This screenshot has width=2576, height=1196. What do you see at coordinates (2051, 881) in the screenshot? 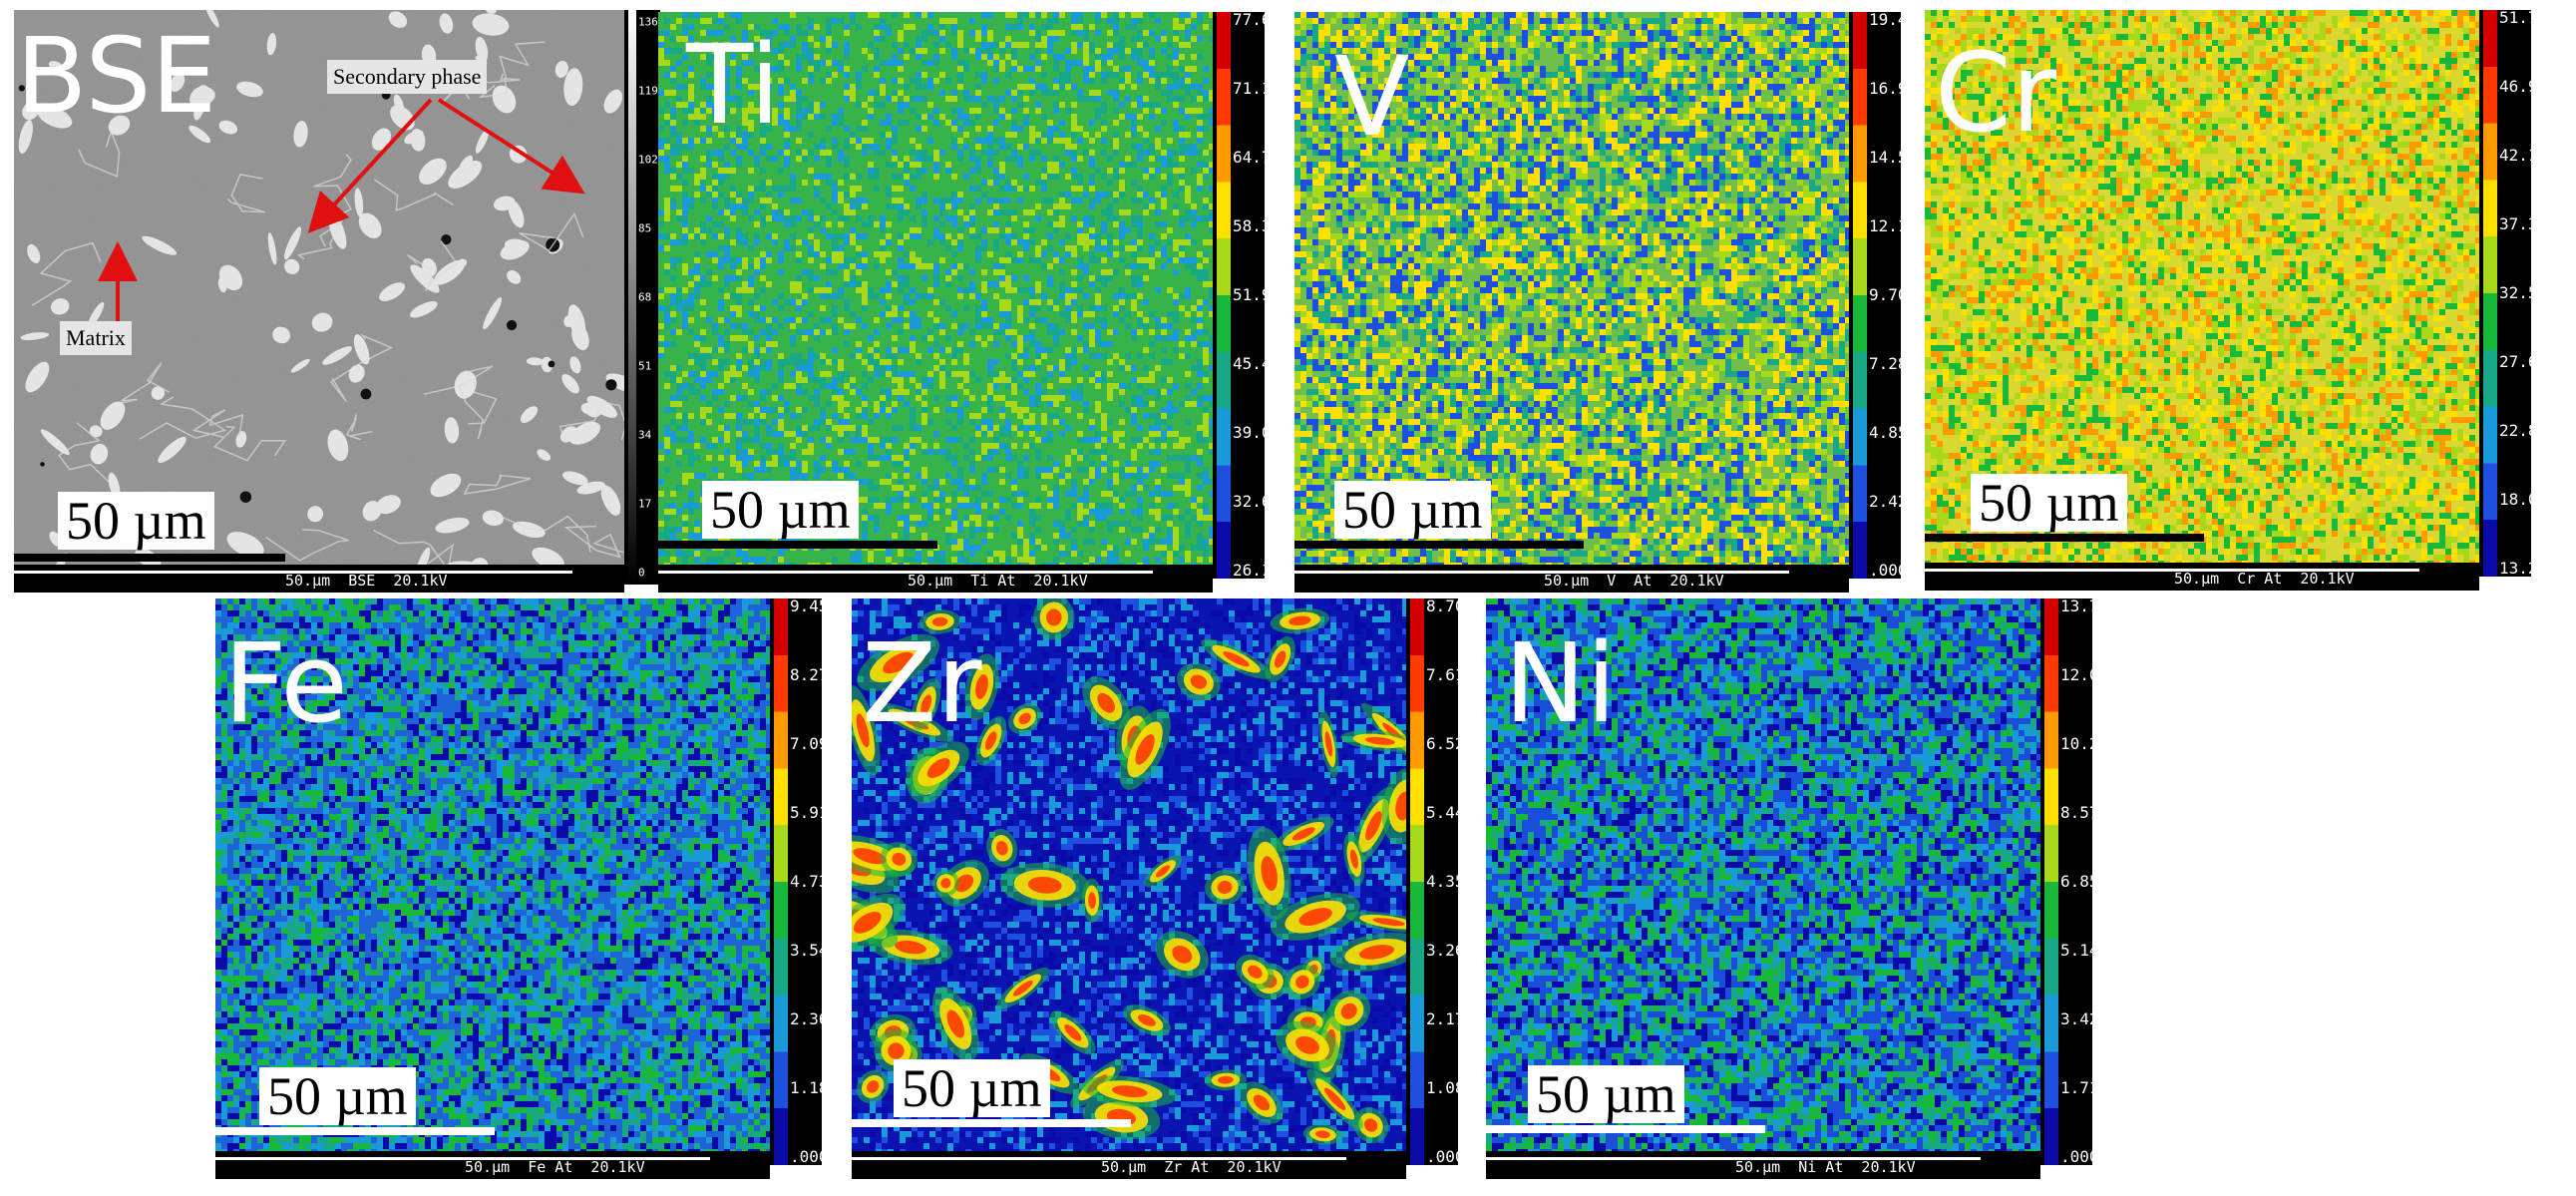
I see `colorbar-ni-gradient` at bounding box center [2051, 881].